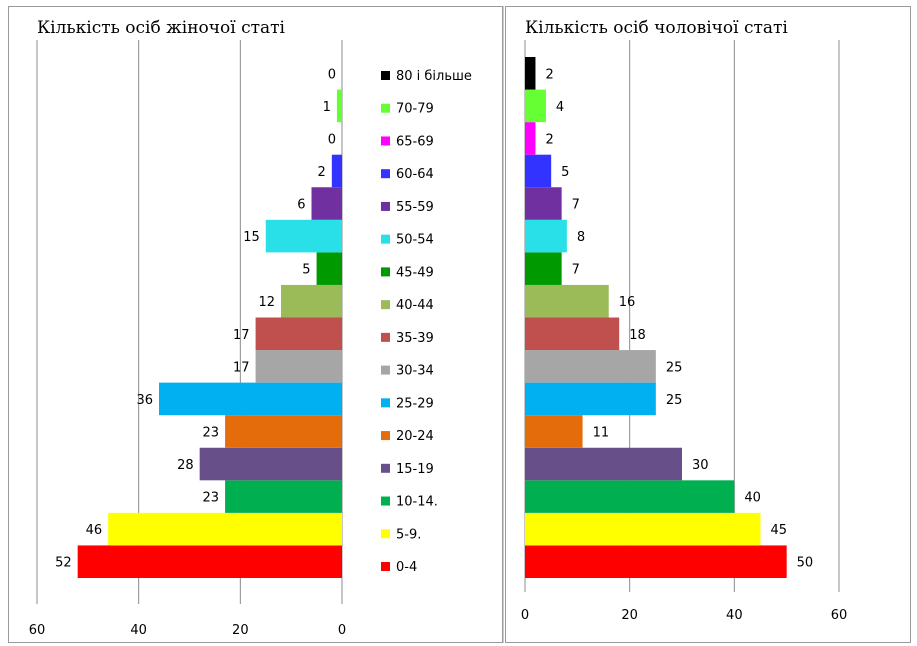 The image size is (917, 646). What do you see at coordinates (415, 141) in the screenshot?
I see `legend-label: 65-69` at bounding box center [415, 141].